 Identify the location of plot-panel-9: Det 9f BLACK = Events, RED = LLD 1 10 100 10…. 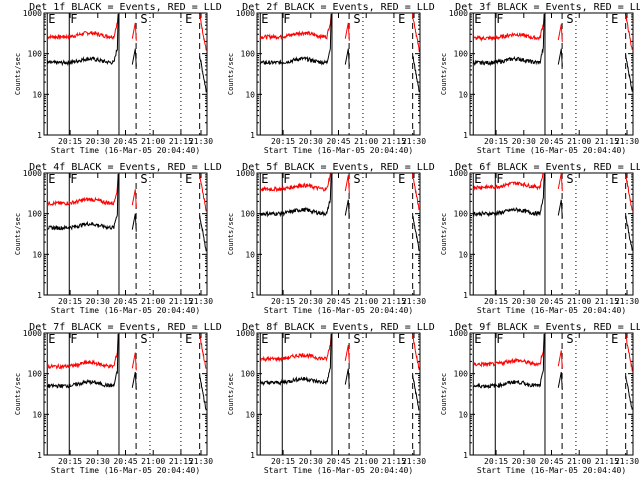
(540, 398).